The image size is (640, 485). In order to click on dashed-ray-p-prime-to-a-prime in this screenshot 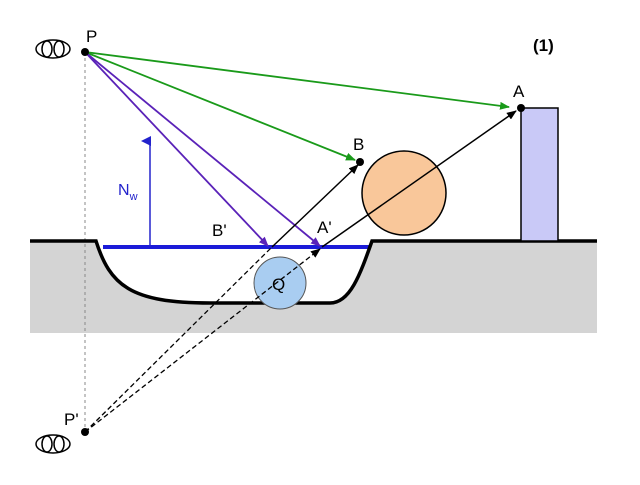, I will do `click(202, 340)`.